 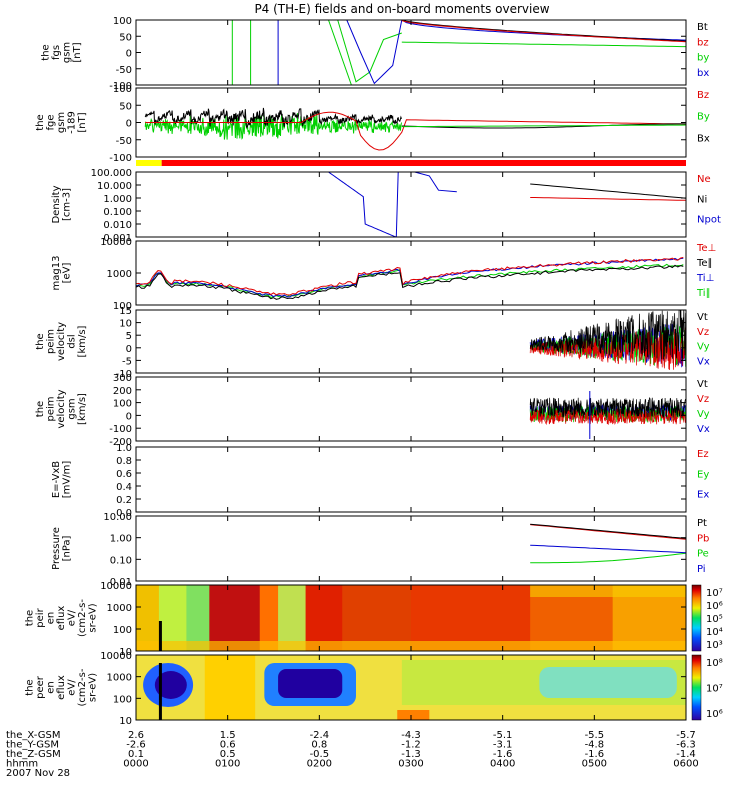 I want to click on legend-efield-2: Ex, so click(x=703, y=495).